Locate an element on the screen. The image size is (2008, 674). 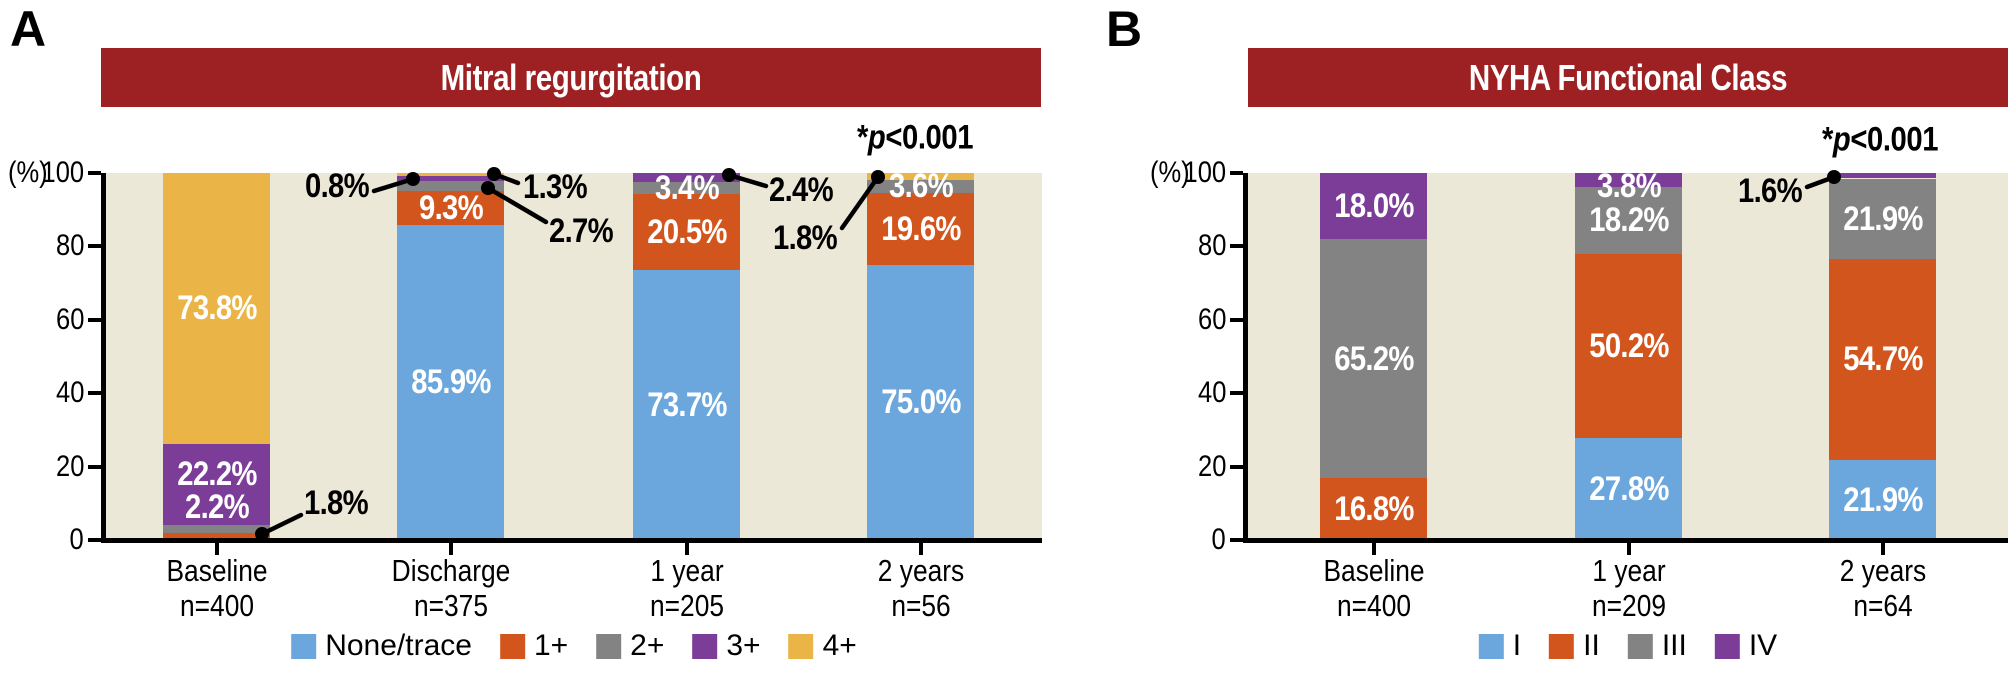
significance-star: * is located at coordinates (1827, 139).